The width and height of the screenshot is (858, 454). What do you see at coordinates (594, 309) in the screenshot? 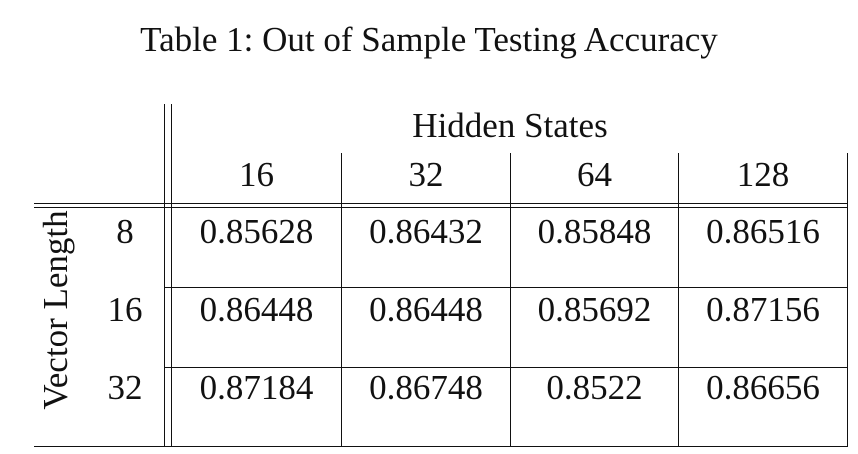
I see `table-cell: 0.85692` at bounding box center [594, 309].